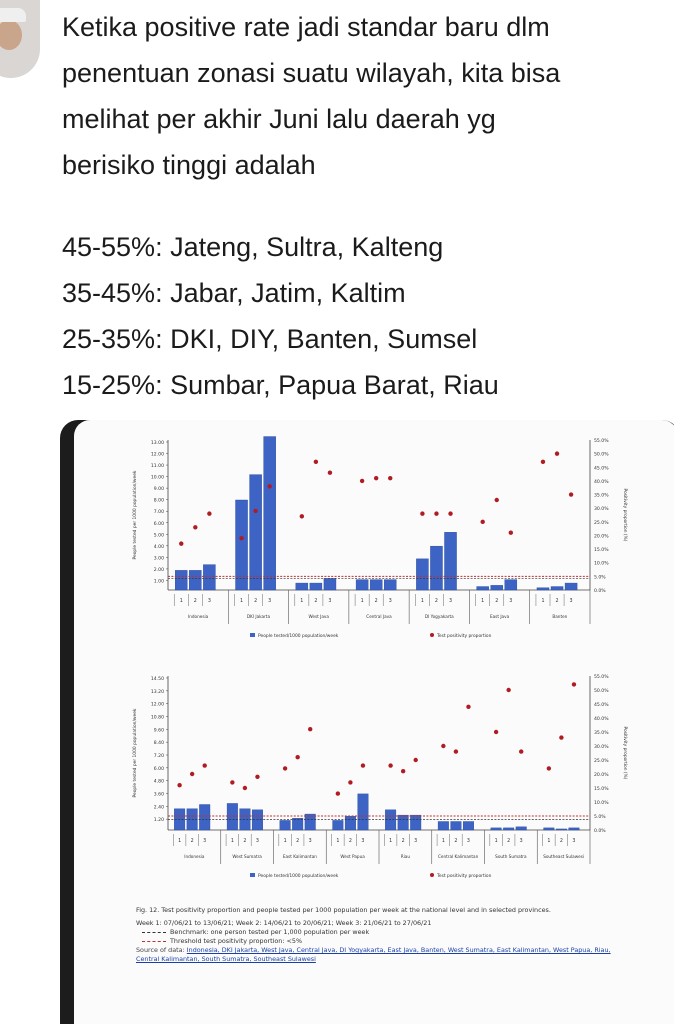 The height and width of the screenshot is (1024, 674). What do you see at coordinates (159, 570) in the screenshot?
I see `y-tick-label: 2.00` at bounding box center [159, 570].